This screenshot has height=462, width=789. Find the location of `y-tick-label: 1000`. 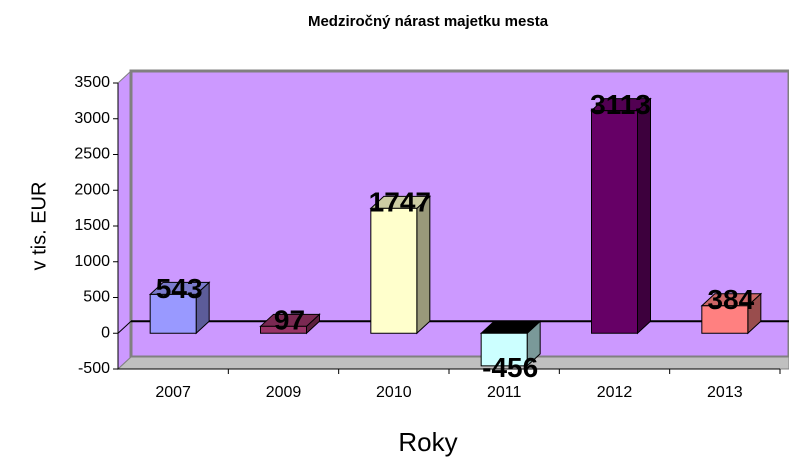

y-tick-label: 1000 is located at coordinates (92, 261).